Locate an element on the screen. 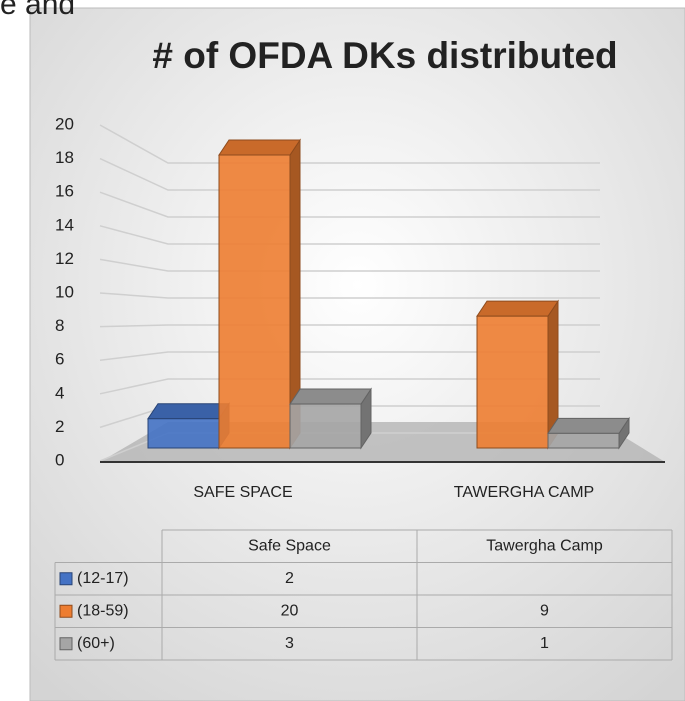 The image size is (685, 701). table-value: 20 is located at coordinates (290, 610).